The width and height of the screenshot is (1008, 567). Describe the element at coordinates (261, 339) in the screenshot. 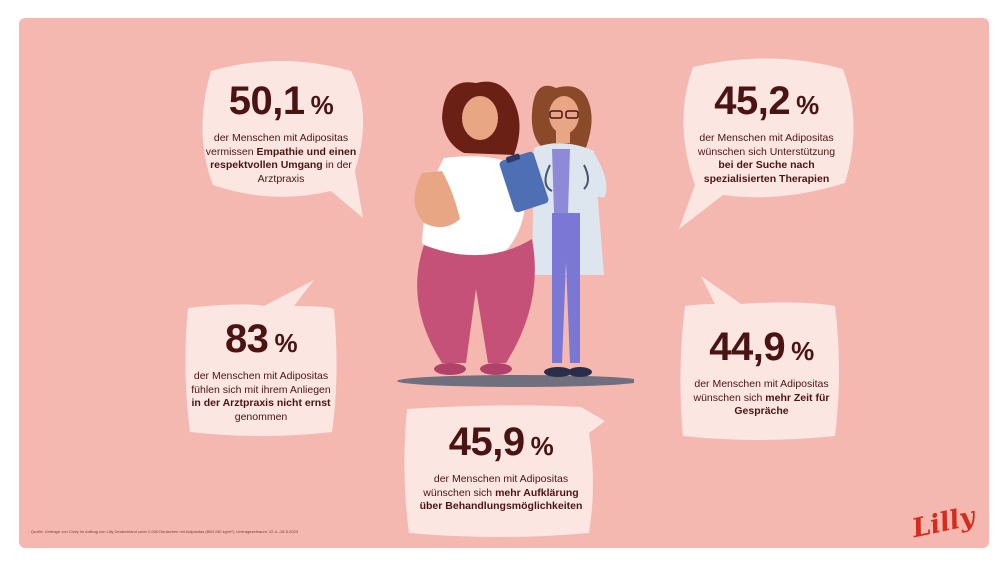

I see `stat-value: 83%` at that location.